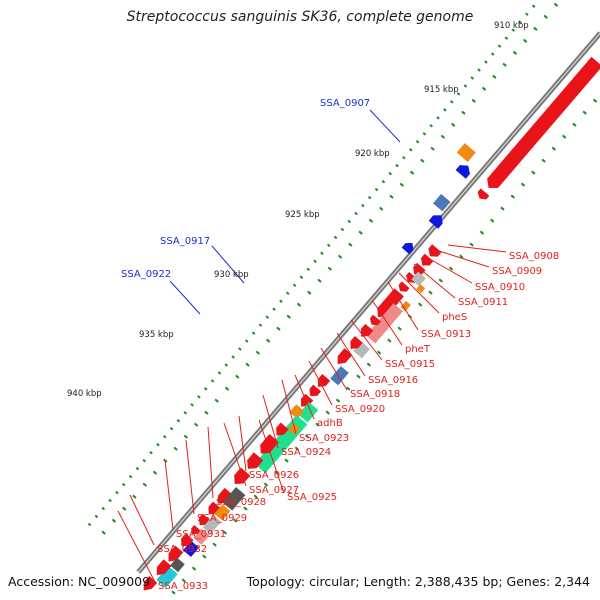 This screenshot has width=600, height=600. Describe the element at coordinates (500, 287) in the screenshot. I see `gene-label-inner: SSA_0910` at that location.